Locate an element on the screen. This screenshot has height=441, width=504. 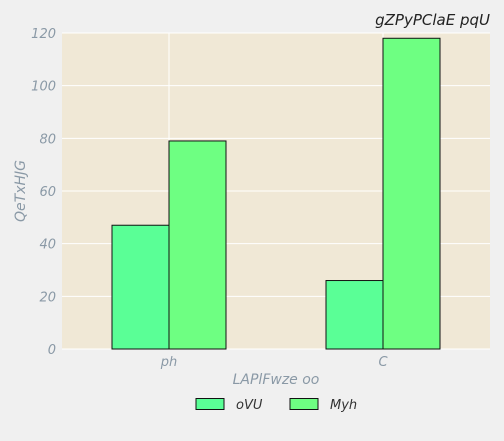
chart-title: gZPyPClaE pqU is located at coordinates (432, 20).